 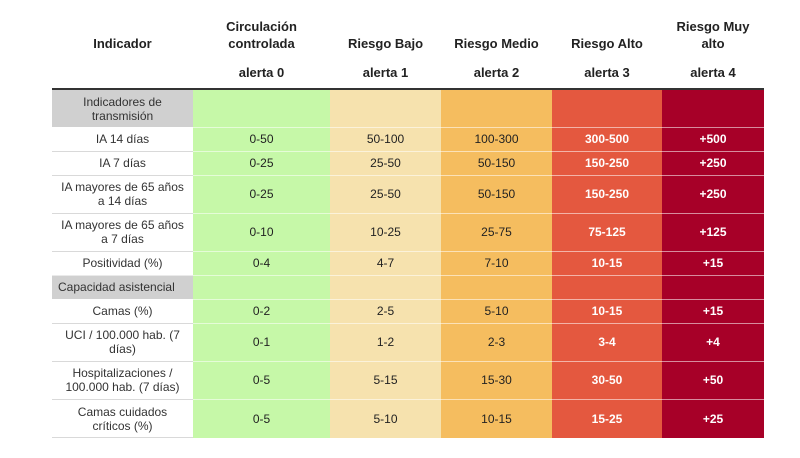 I want to click on row-label: Camas cuidados críticos (%), so click(x=122, y=418).